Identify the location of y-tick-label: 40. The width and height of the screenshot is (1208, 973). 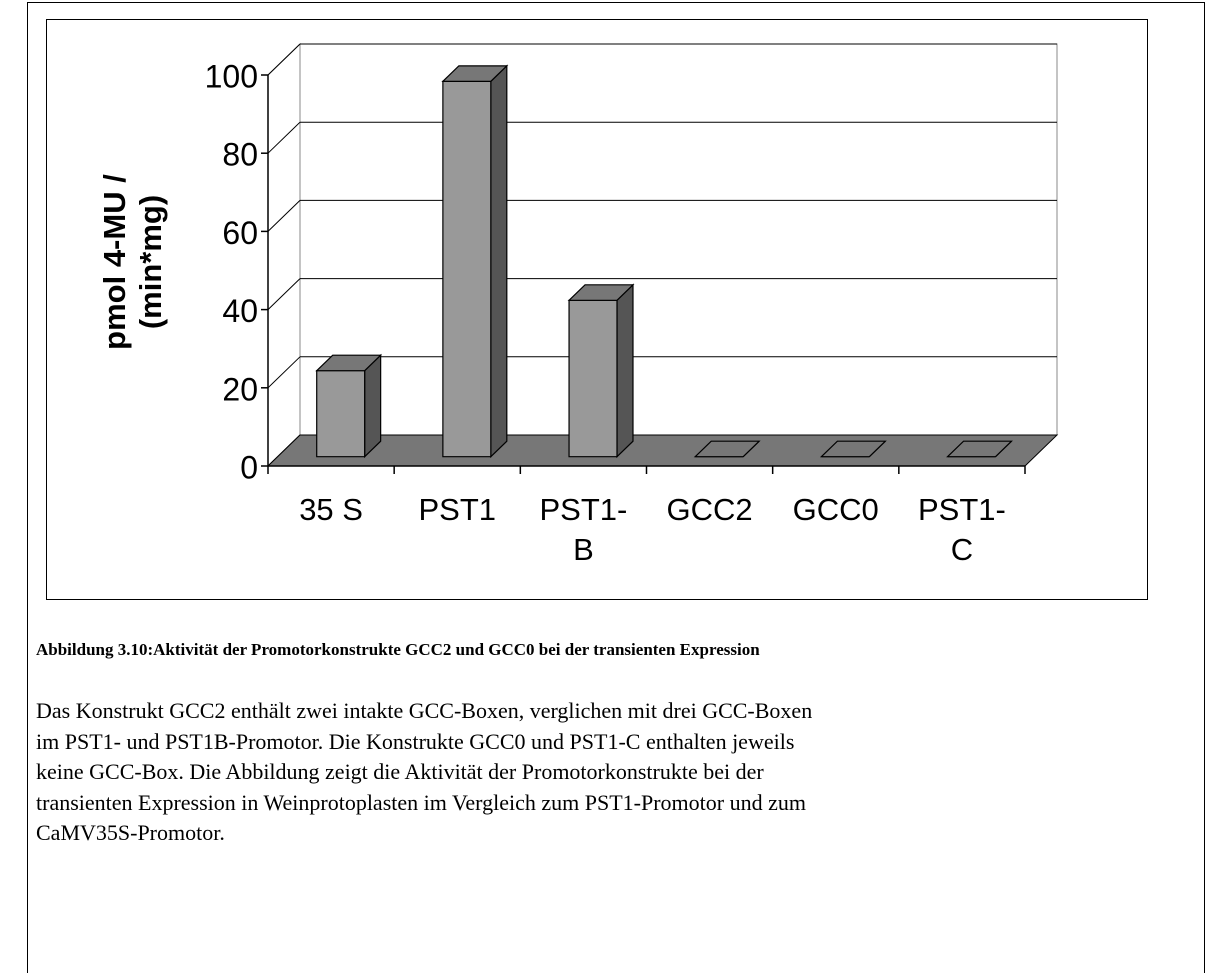
(240, 311).